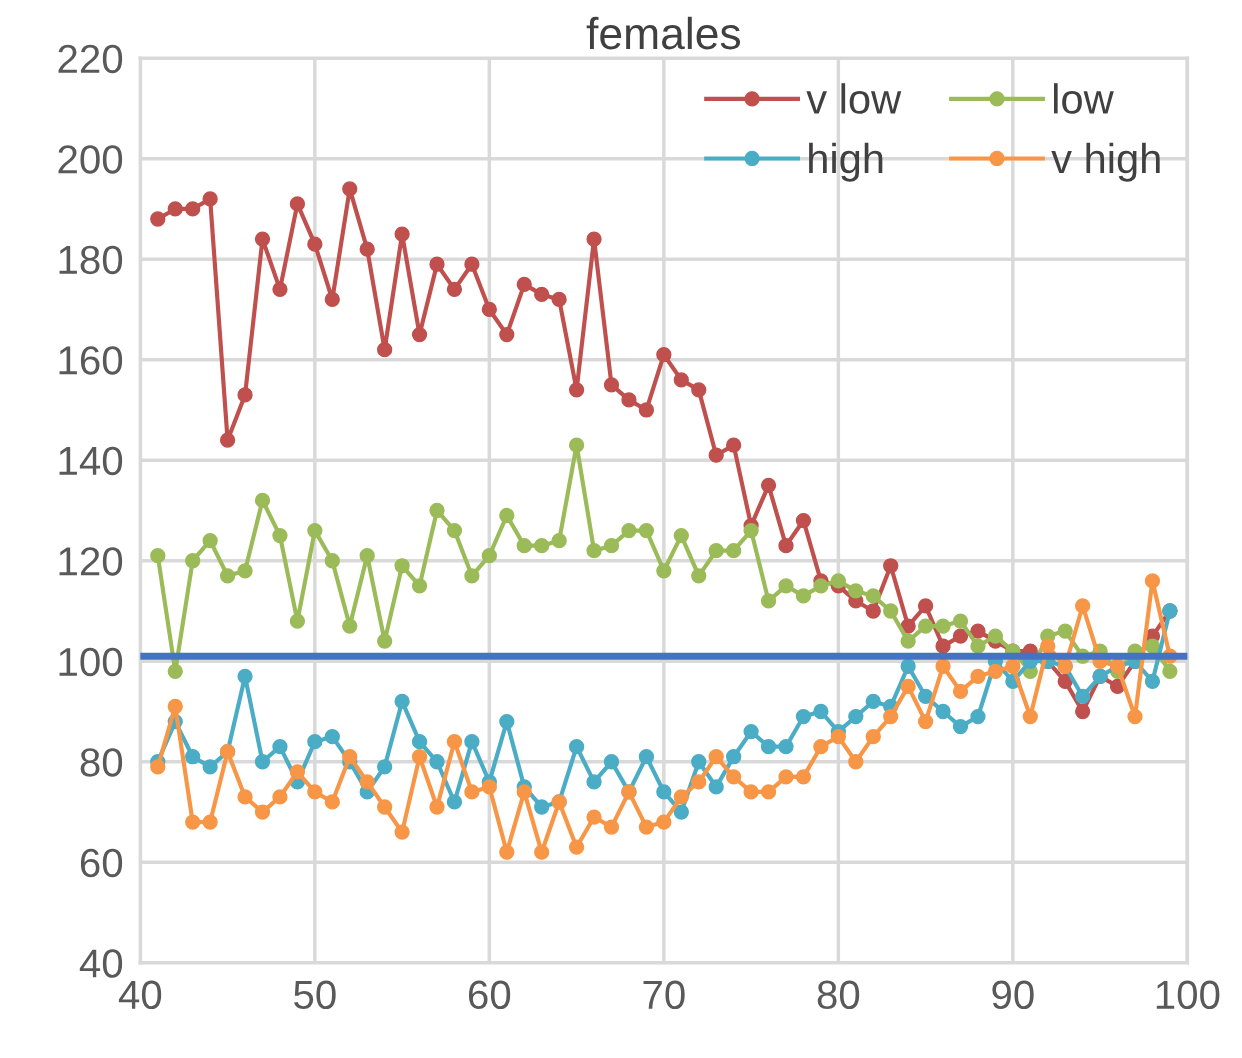 The image size is (1242, 1058). Describe the element at coordinates (854, 98) in the screenshot. I see `legend-label: v low` at that location.